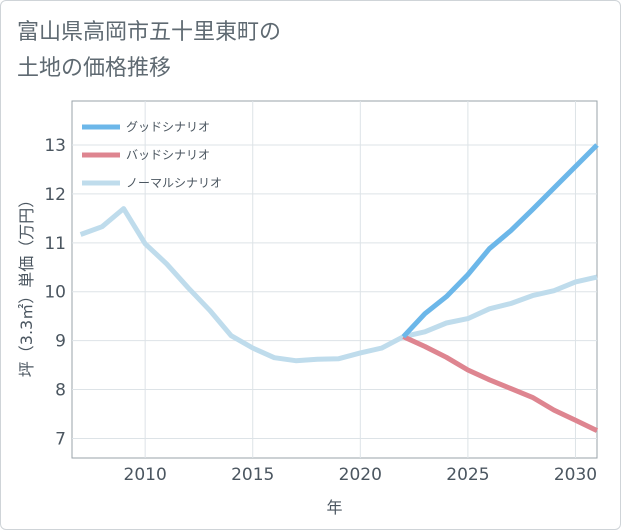 The image size is (621, 530). I want to click on y-tick-label: 13, so click(55, 146).